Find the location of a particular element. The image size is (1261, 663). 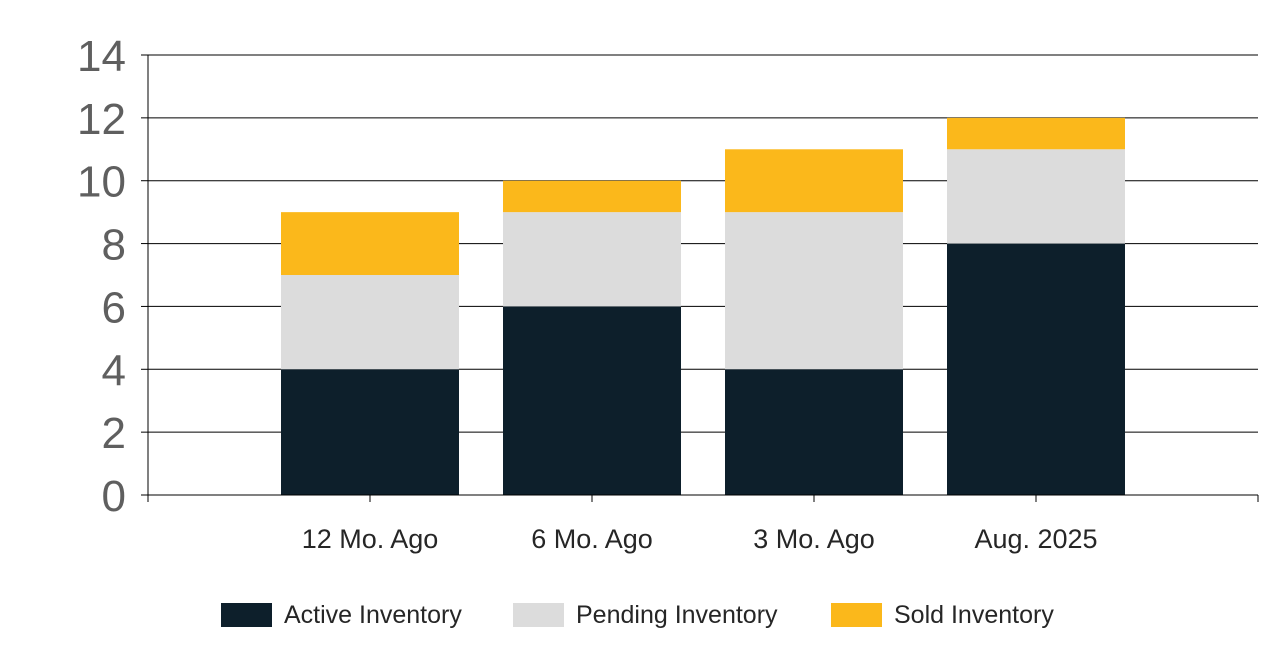

legend-label-pending-inventory: Pending Inventory is located at coordinates (677, 615).